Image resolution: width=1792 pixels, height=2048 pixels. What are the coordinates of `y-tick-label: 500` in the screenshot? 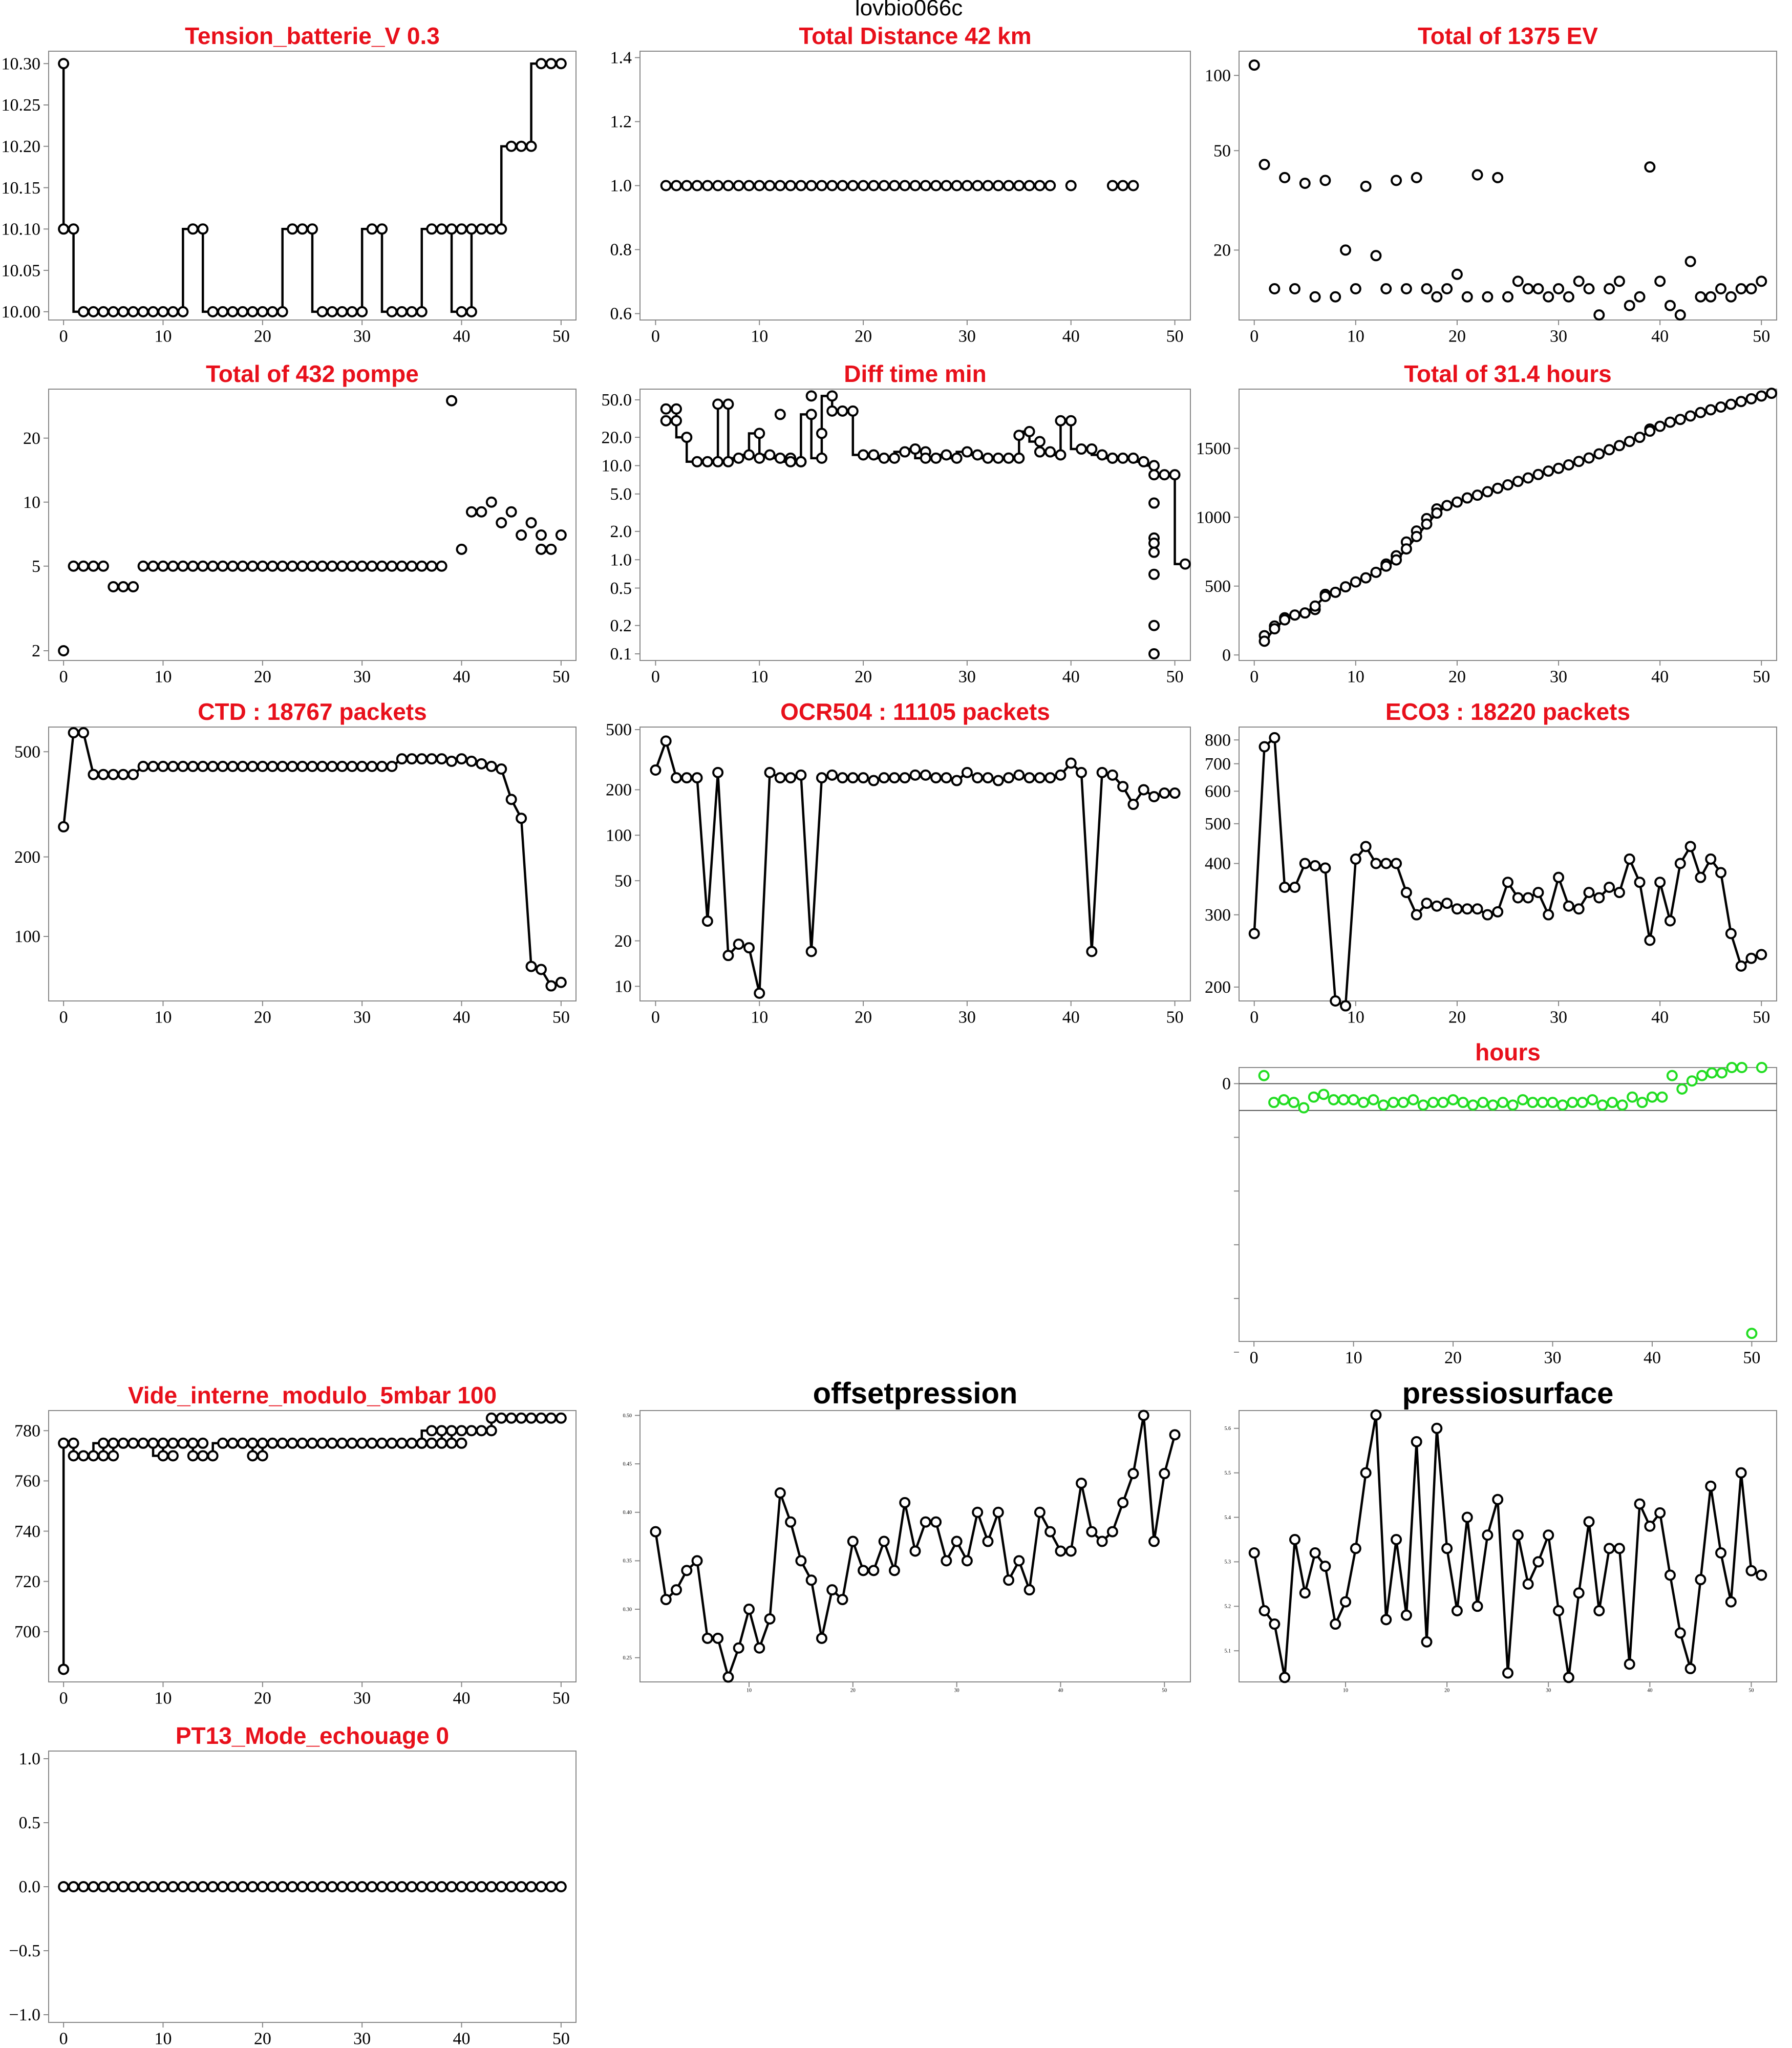 It's located at (619, 729).